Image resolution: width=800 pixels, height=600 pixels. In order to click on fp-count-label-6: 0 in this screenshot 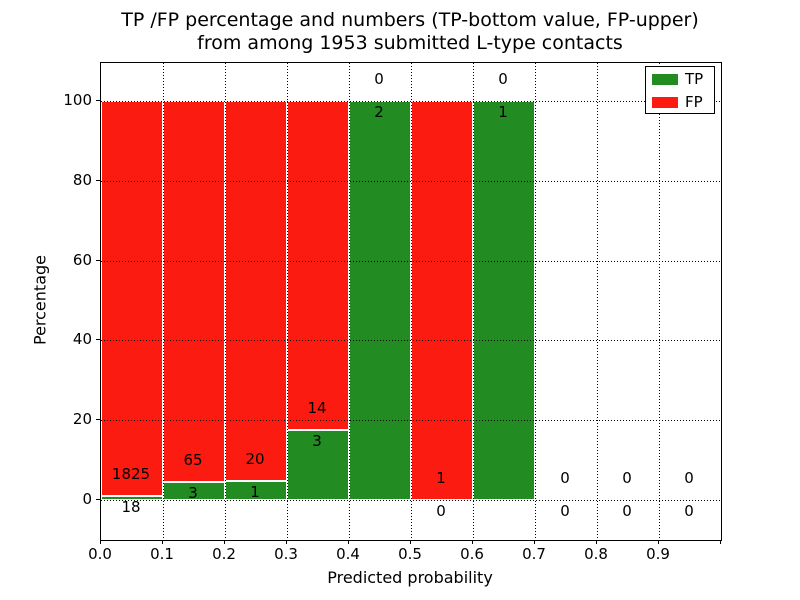, I will do `click(503, 79)`.